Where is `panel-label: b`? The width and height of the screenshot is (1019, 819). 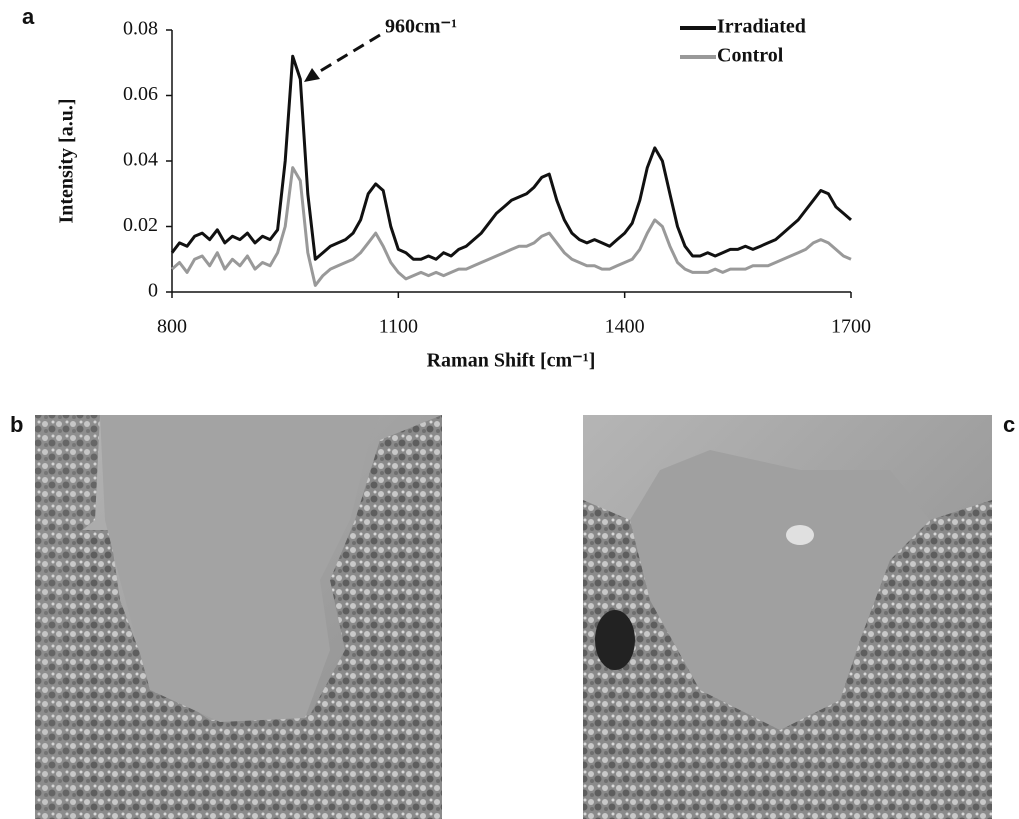
panel-label: b is located at coordinates (16, 424).